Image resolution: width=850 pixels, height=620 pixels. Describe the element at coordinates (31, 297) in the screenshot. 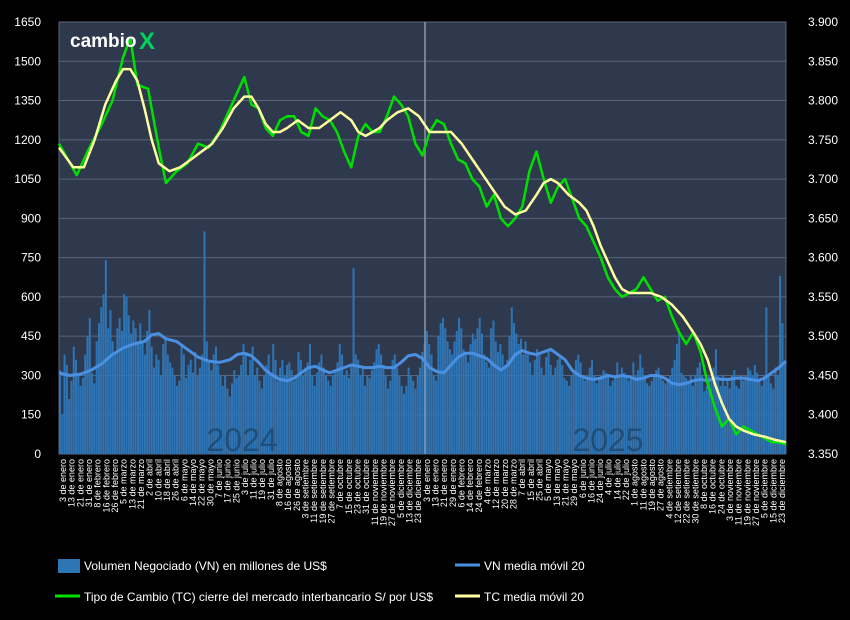

I see `left-tick-label: 600` at that location.